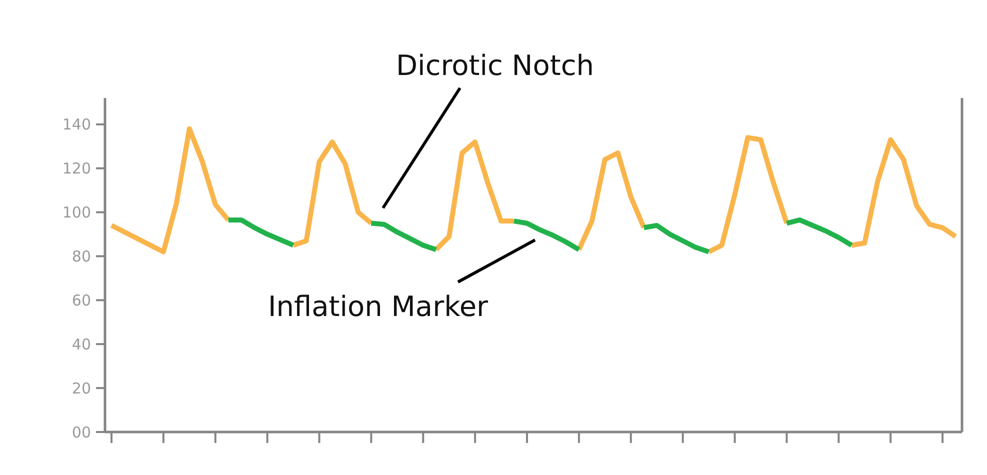 The width and height of the screenshot is (987, 475). I want to click on y-tick-label: 100, so click(76, 213).